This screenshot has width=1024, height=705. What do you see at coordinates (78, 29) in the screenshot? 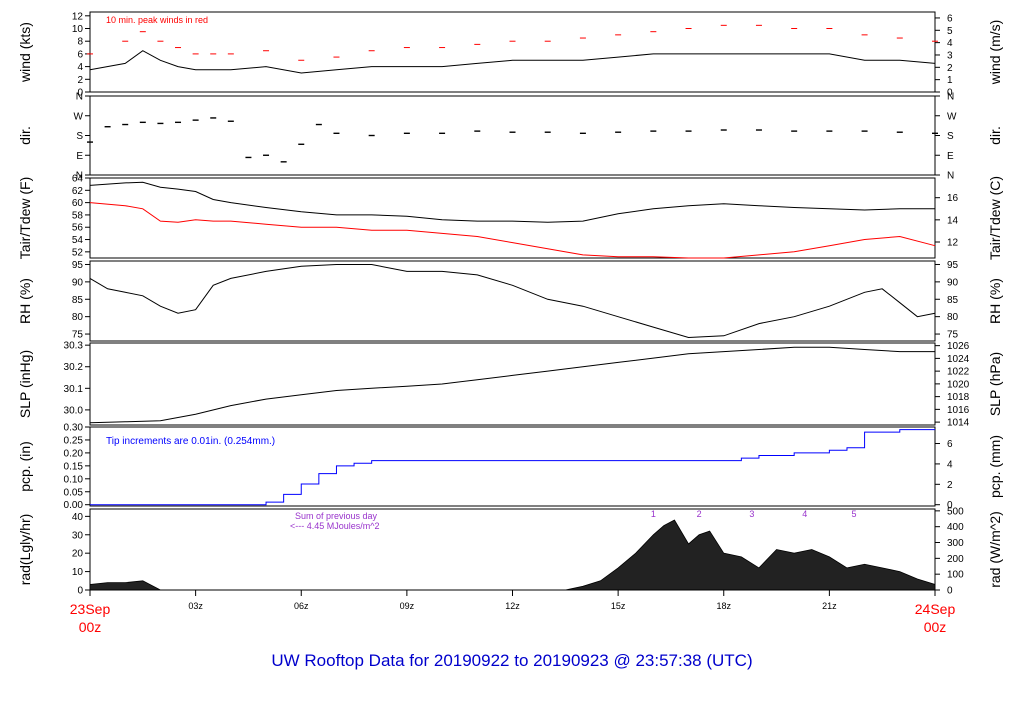
I see `ytick-left-label-wind: 10` at bounding box center [78, 29].